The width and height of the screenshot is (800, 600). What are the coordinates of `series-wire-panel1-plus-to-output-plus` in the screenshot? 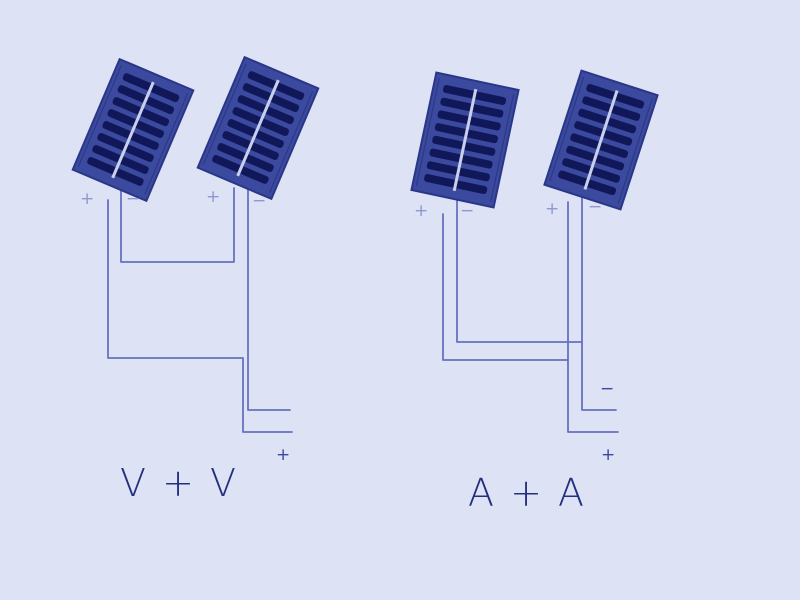 It's located at (200, 316).